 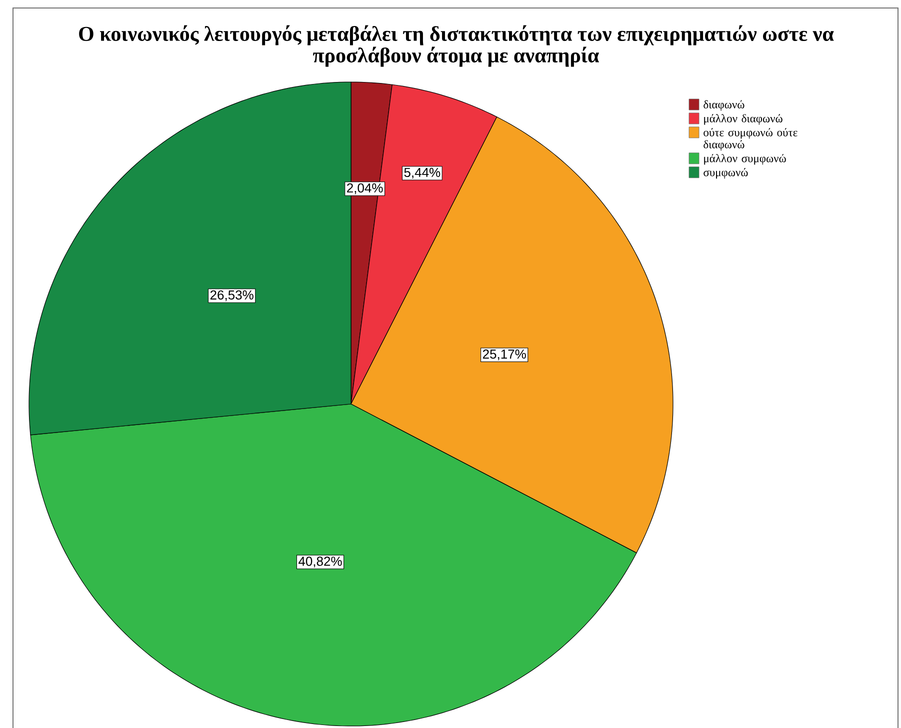 I want to click on data-label: 25,17%, so click(x=504, y=354).